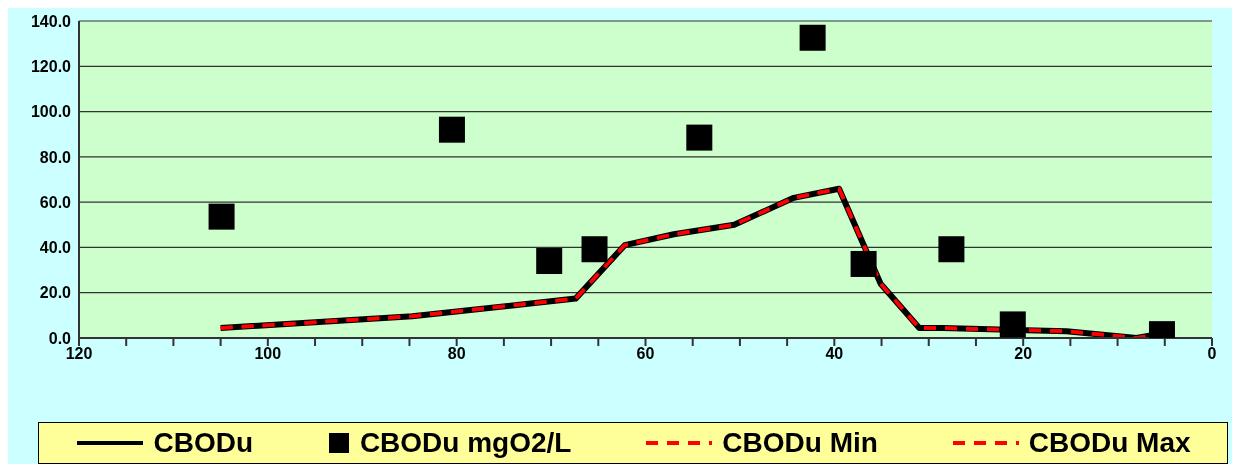 This screenshot has width=1240, height=472. I want to click on x-tick-label: 0, so click(1212, 354).